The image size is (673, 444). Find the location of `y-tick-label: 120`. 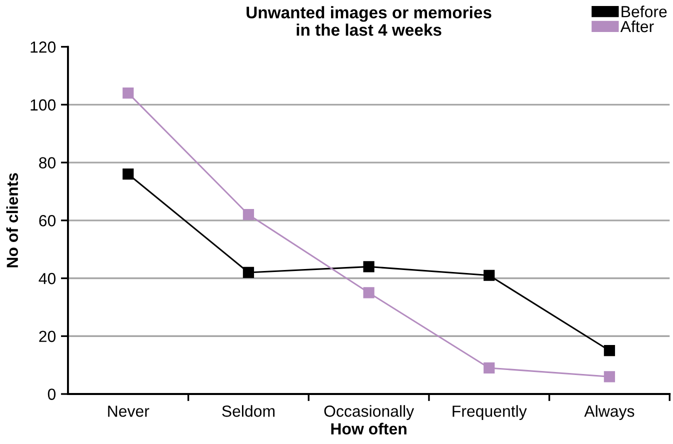

y-tick-label: 120 is located at coordinates (43, 47).